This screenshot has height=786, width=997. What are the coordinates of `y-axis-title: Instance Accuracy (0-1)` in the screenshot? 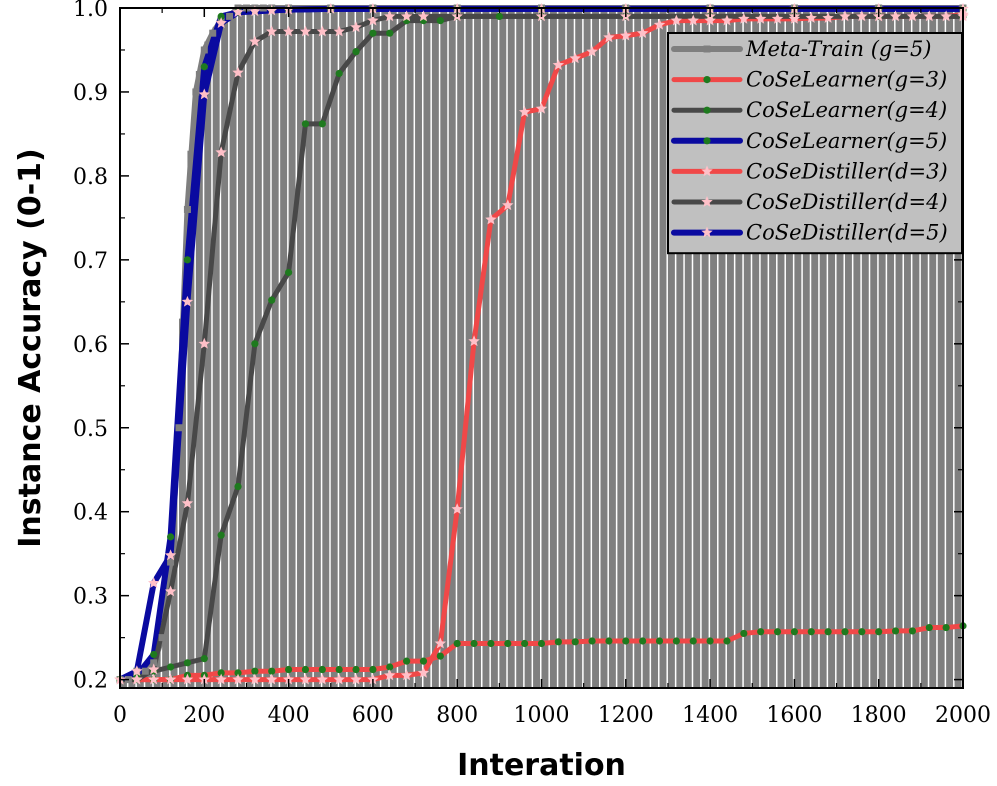 It's located at (30, 347).